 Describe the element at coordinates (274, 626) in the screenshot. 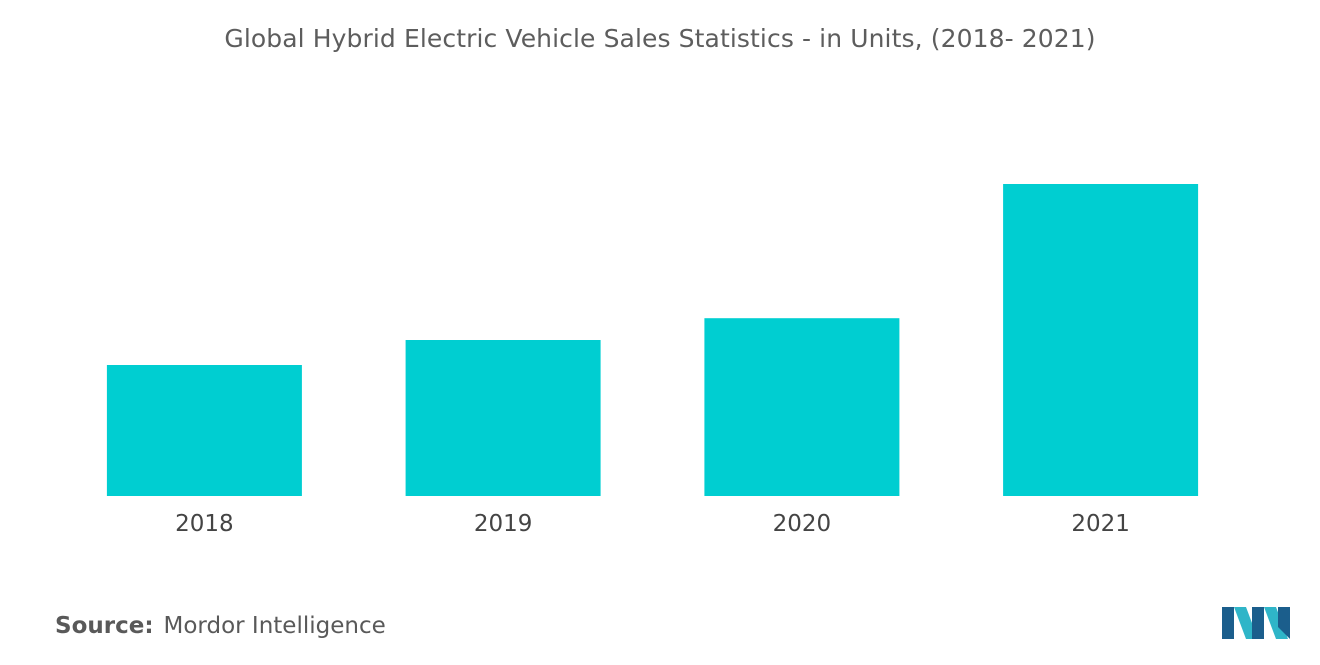

I see `source-value: Mordor Intelligence` at that location.